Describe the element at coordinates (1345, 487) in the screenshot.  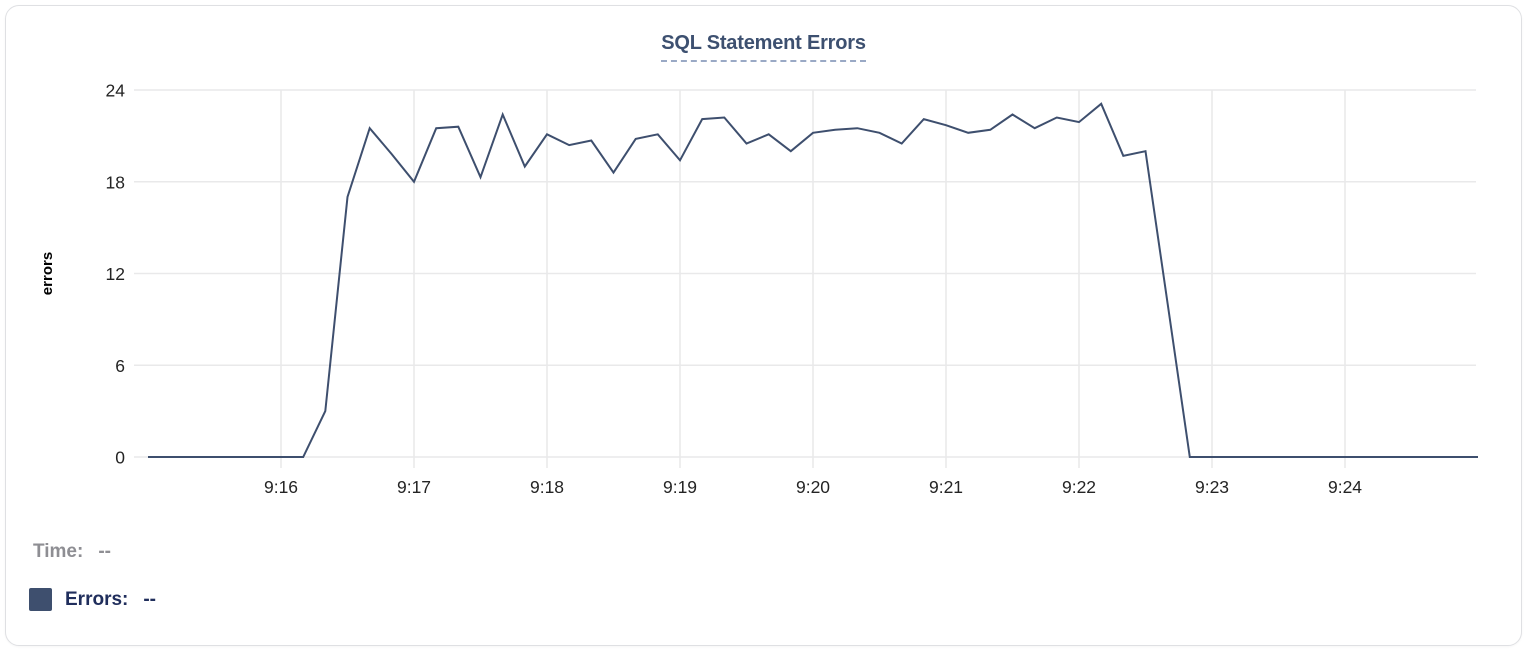
I see `x-axis-tick-label: 9:24` at that location.